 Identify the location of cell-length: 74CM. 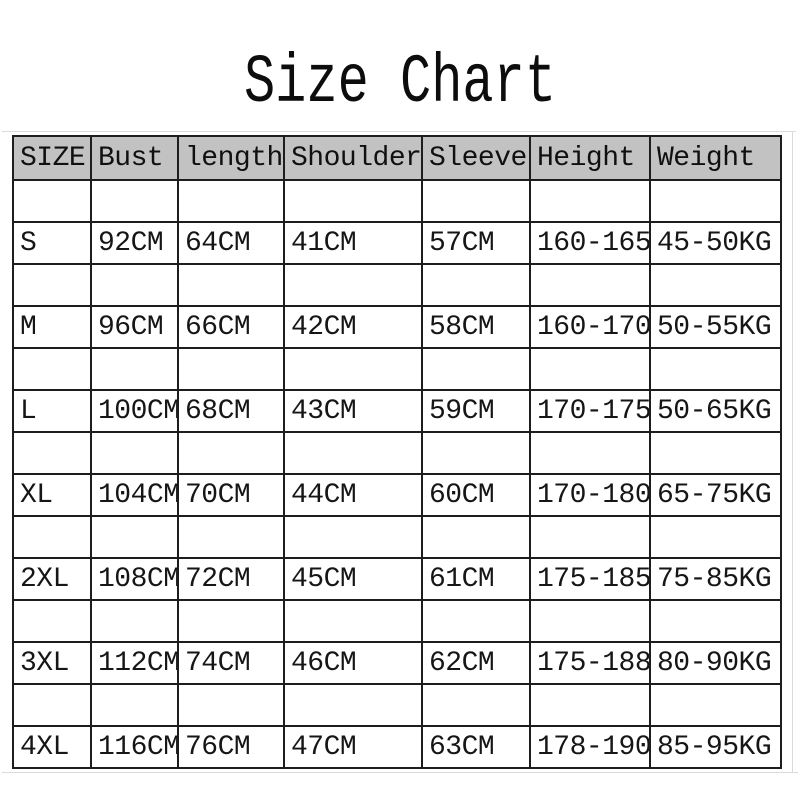
(231, 663).